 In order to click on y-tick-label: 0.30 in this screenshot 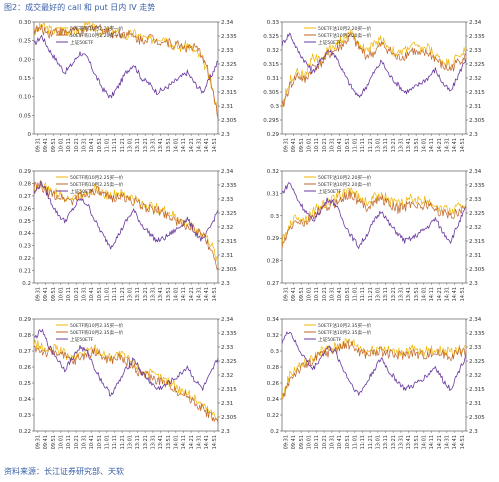, I will do `click(25, 23)`.